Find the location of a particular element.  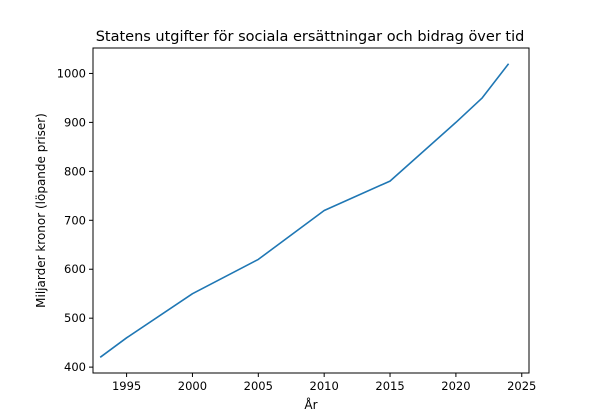

x-axis-ticks: 1995 2000 2005 2010 2015 2020 2025 is located at coordinates (324, 383).